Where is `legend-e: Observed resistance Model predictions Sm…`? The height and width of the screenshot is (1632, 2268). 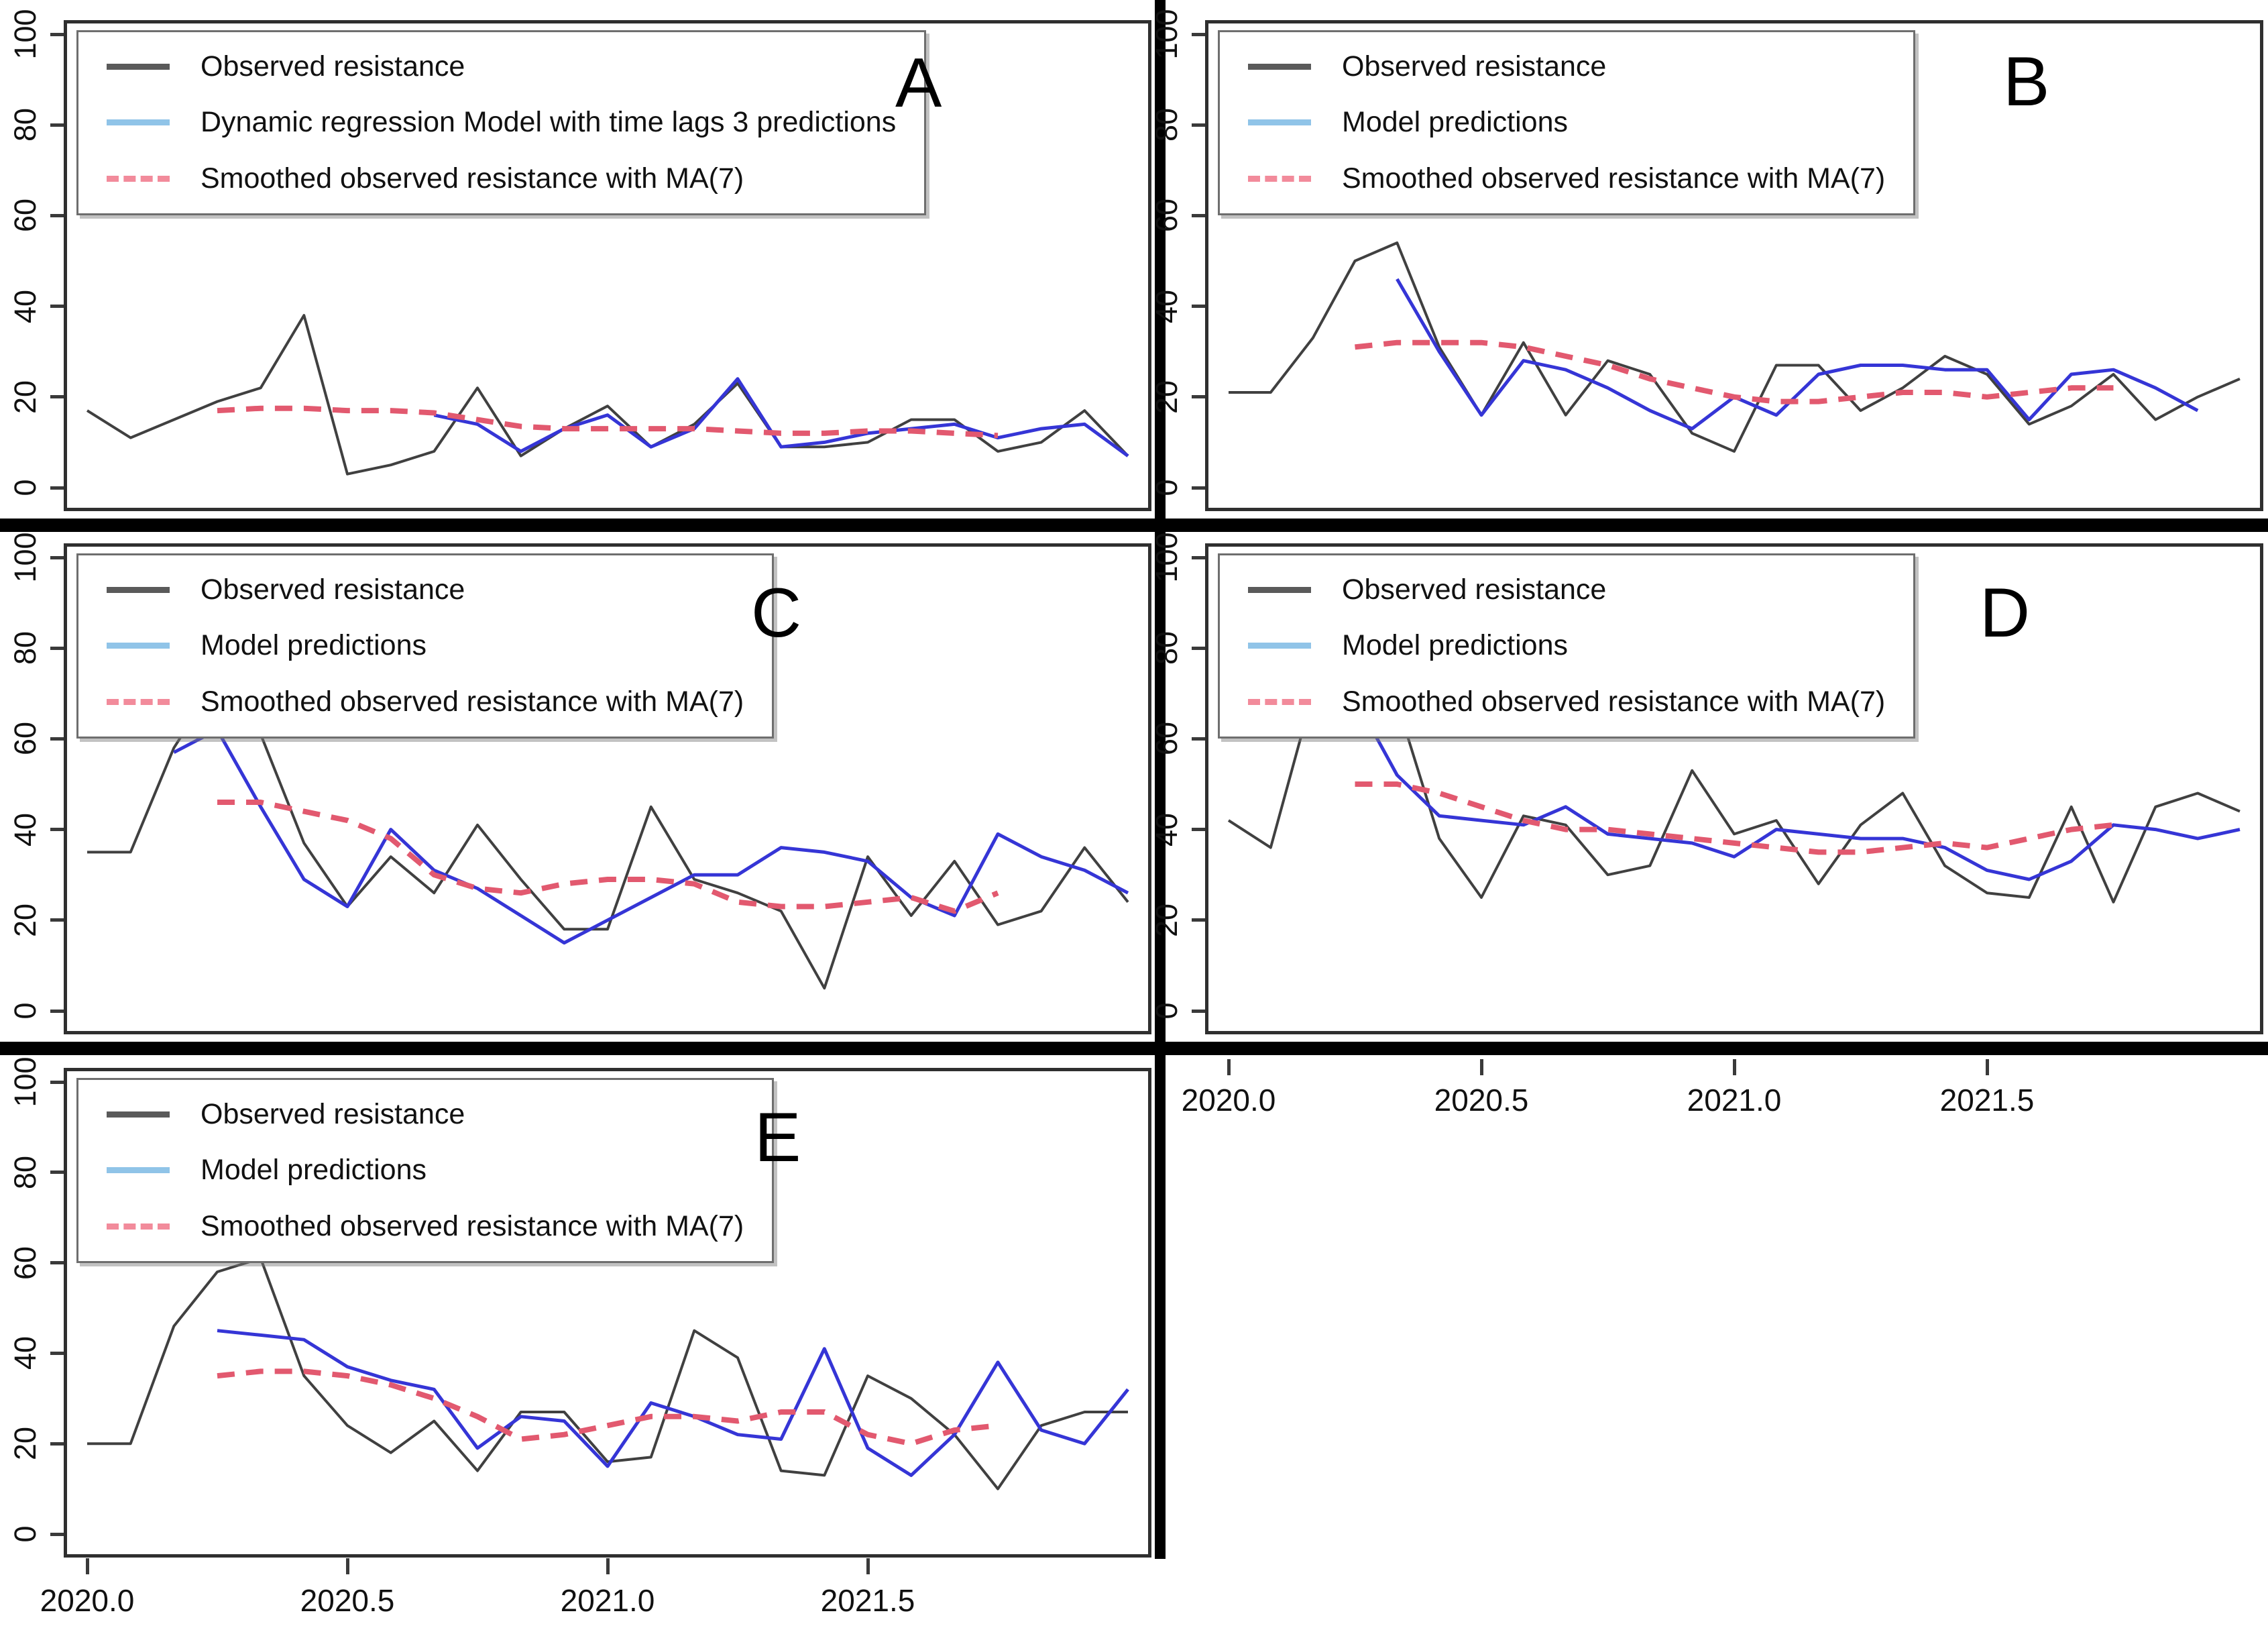
legend-e: Observed resistance Model predictions Sm… is located at coordinates (425, 1170).